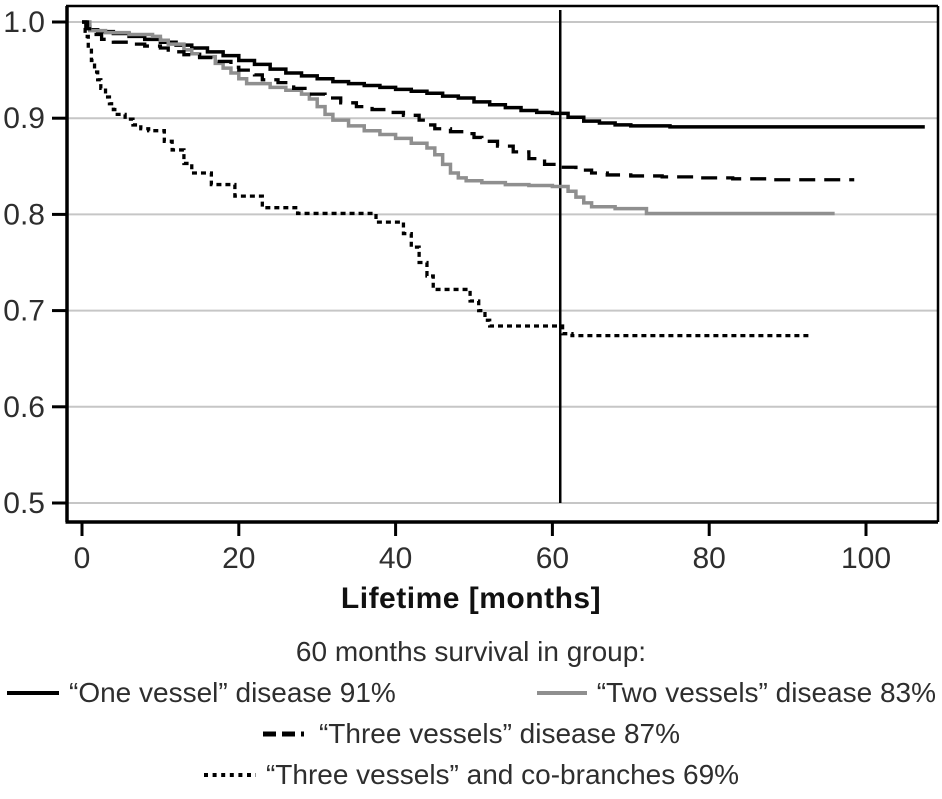 The width and height of the screenshot is (942, 799). Describe the element at coordinates (24, 22) in the screenshot. I see `y-tick-label: 1.0` at that location.